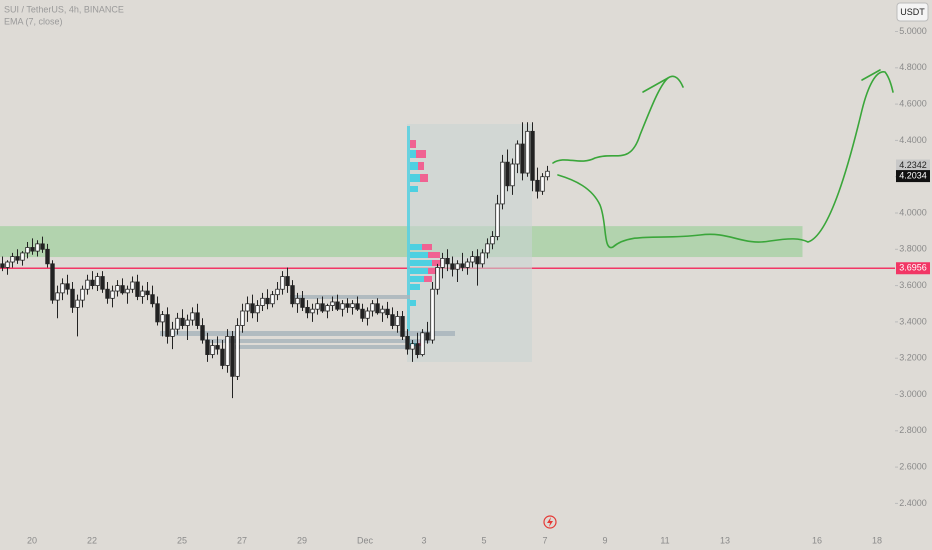 This screenshot has height=550, width=932. Describe the element at coordinates (242, 540) in the screenshot. I see `x-tick-label: 27` at that location.